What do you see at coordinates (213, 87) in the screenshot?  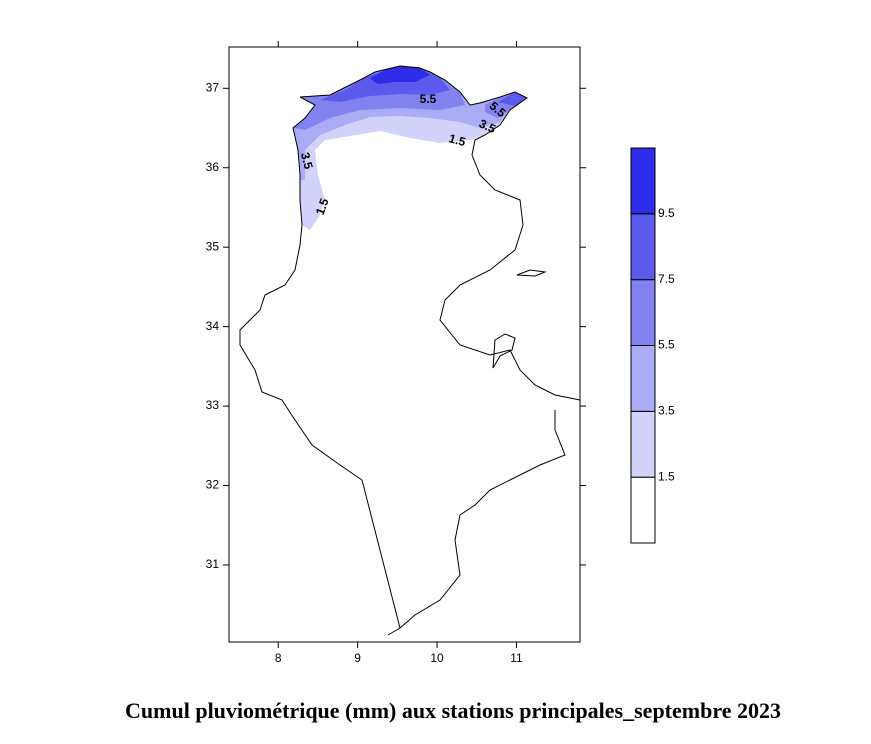 I see `y-tick-label: 37` at bounding box center [213, 87].